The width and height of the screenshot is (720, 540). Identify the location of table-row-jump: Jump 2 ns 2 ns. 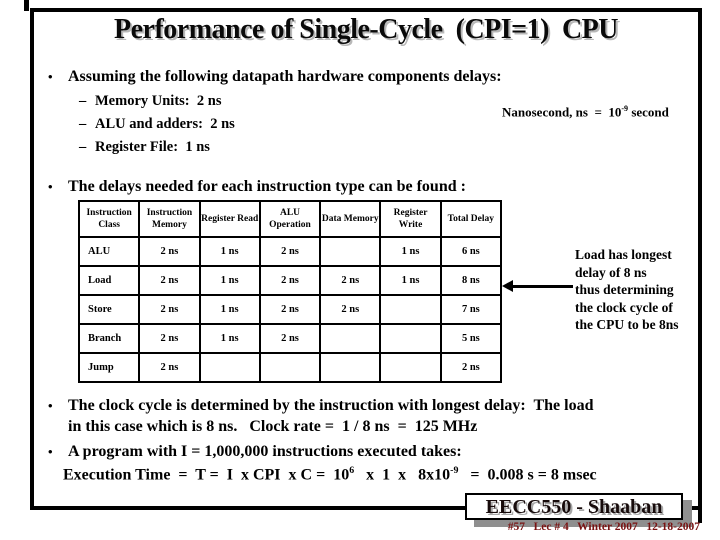
(290, 367).